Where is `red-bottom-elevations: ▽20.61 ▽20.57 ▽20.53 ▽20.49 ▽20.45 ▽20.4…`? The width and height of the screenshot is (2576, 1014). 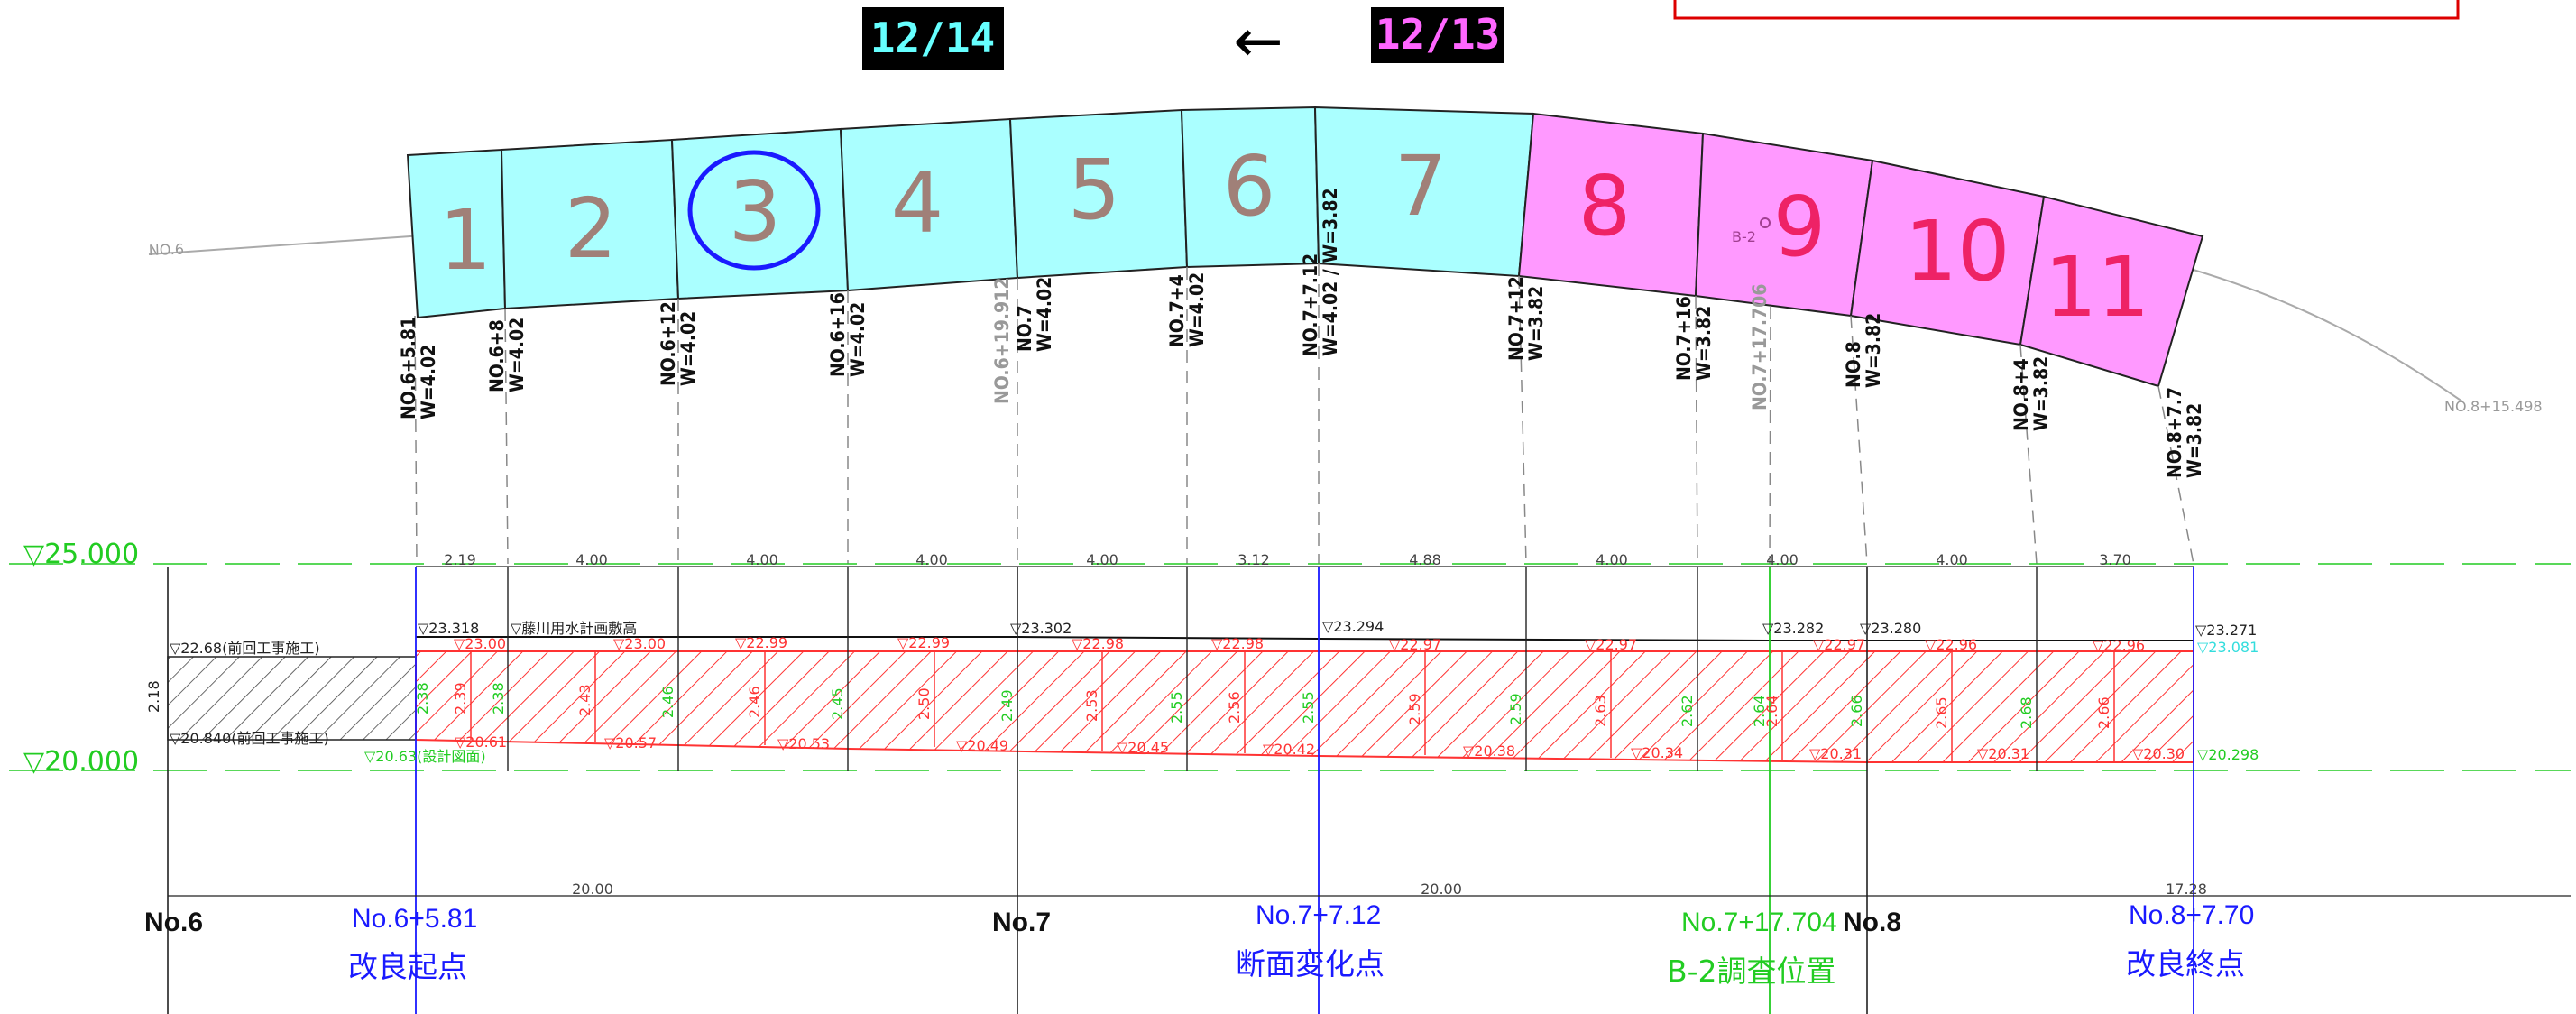
red-bottom-elevations: ▽20.61 ▽20.57 ▽20.53 ▽20.49 ▽20.45 ▽20.4… is located at coordinates (1320, 748).